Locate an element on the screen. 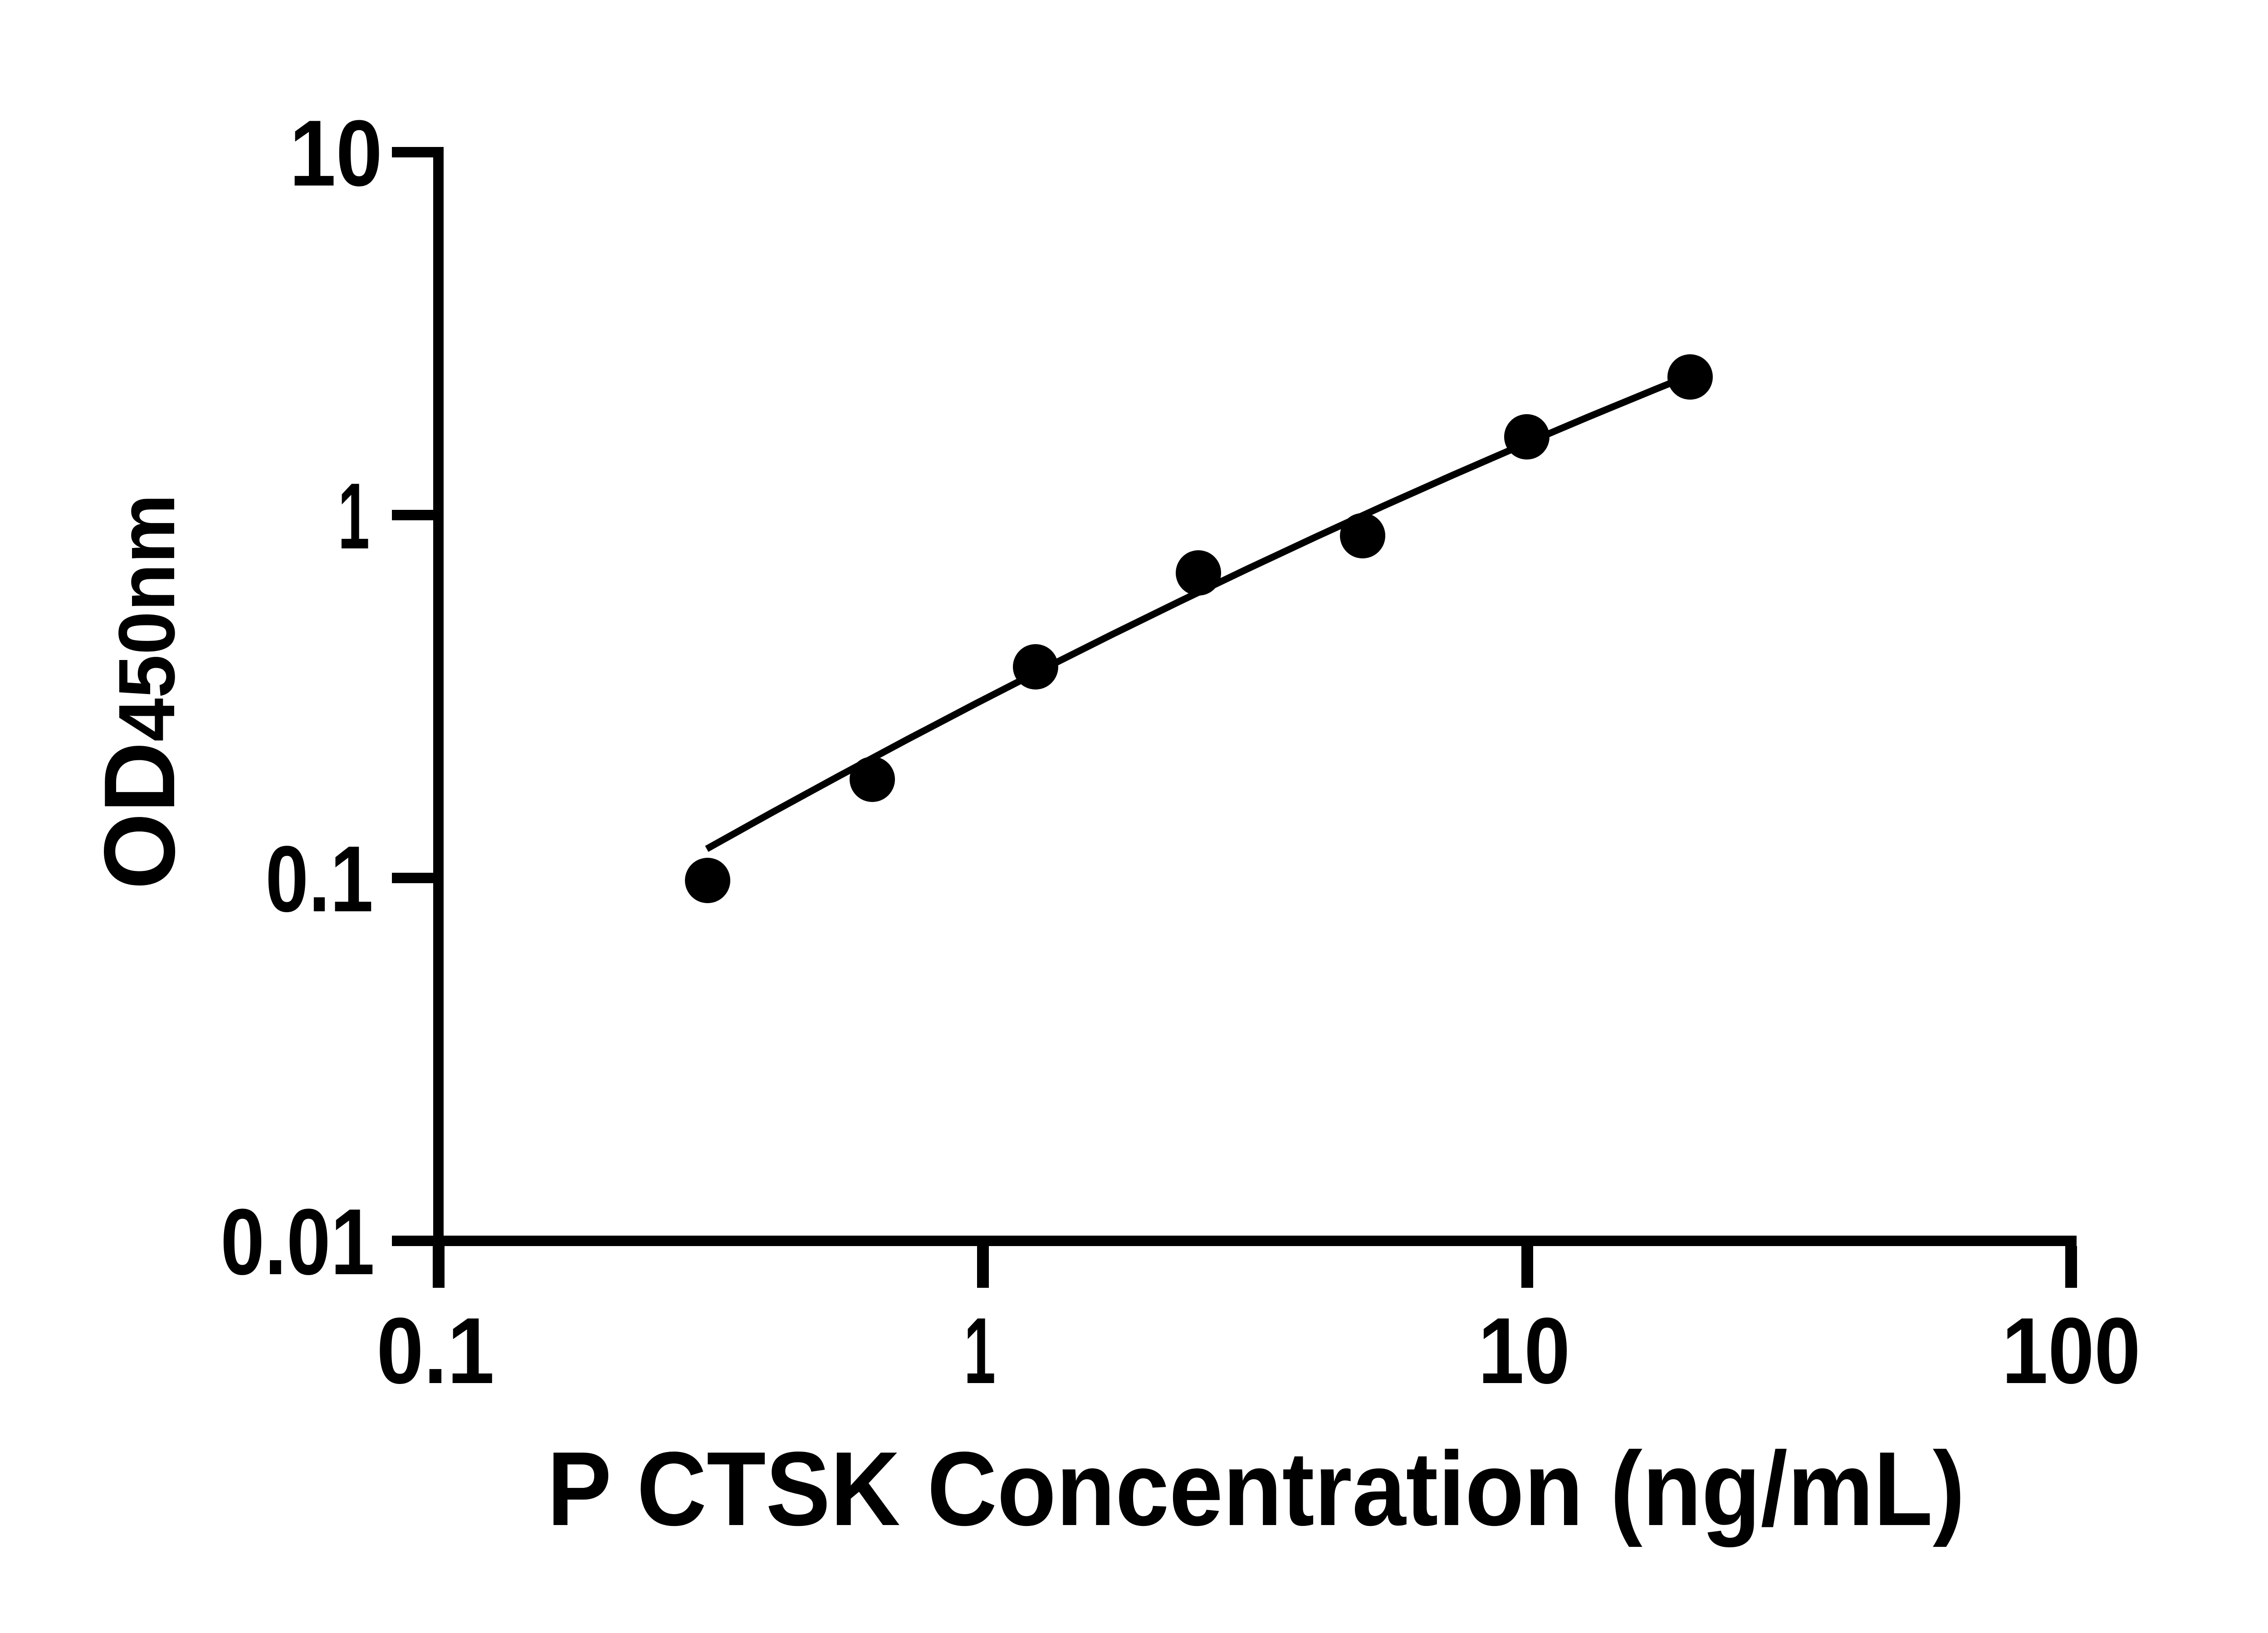 The image size is (2268, 1633). svg-text: 0.01 is located at coordinates (298, 1241).